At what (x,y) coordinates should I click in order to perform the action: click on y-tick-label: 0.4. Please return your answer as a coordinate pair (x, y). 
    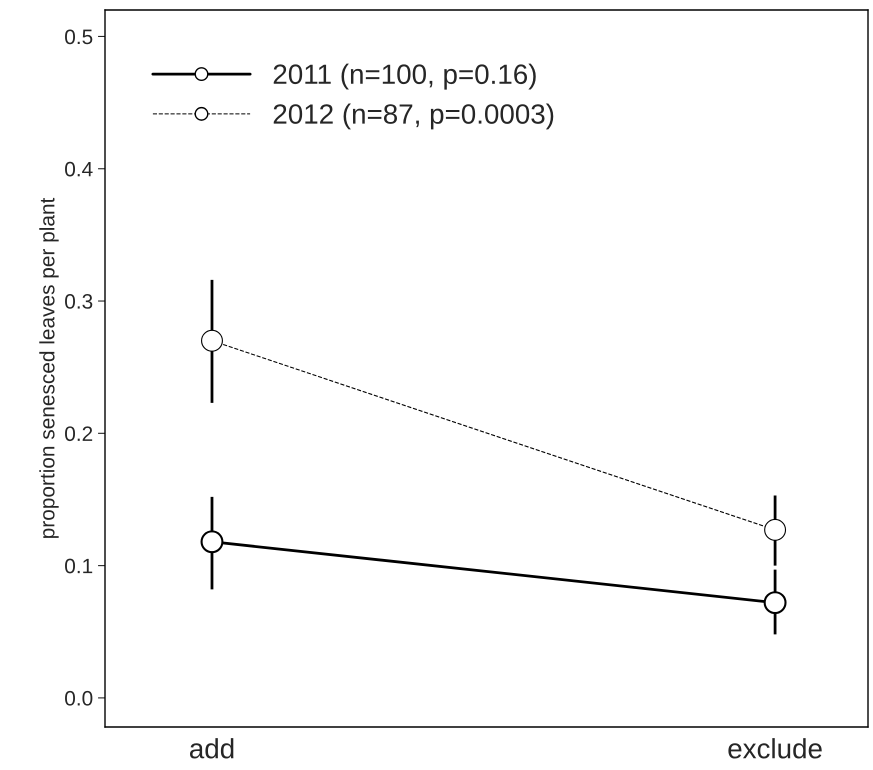
    Looking at the image, I should click on (79, 169).